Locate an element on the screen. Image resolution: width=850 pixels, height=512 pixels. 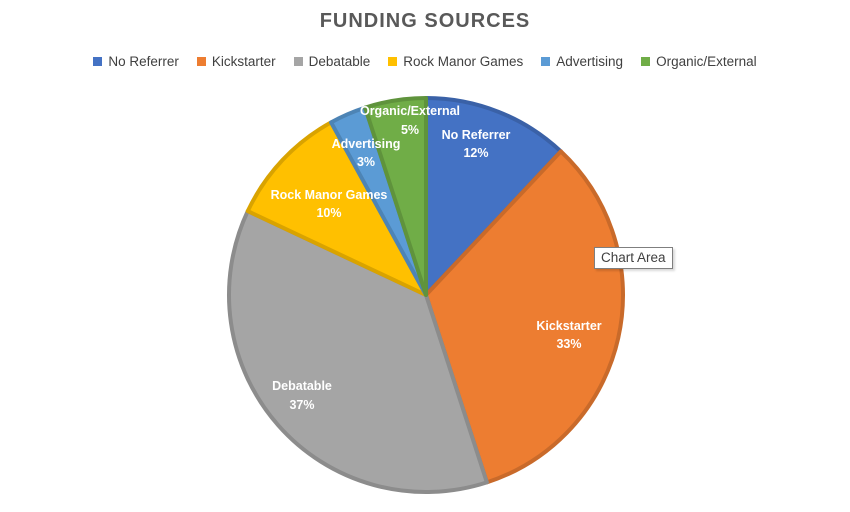
data-label-value: 37% is located at coordinates (301, 405).